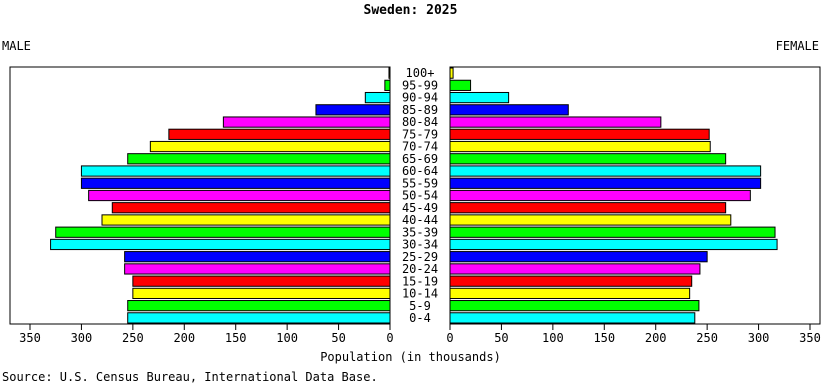 Image resolution: width=821 pixels, height=385 pixels. Describe the element at coordinates (420, 183) in the screenshot. I see `age-group-label: 55-59` at that location.